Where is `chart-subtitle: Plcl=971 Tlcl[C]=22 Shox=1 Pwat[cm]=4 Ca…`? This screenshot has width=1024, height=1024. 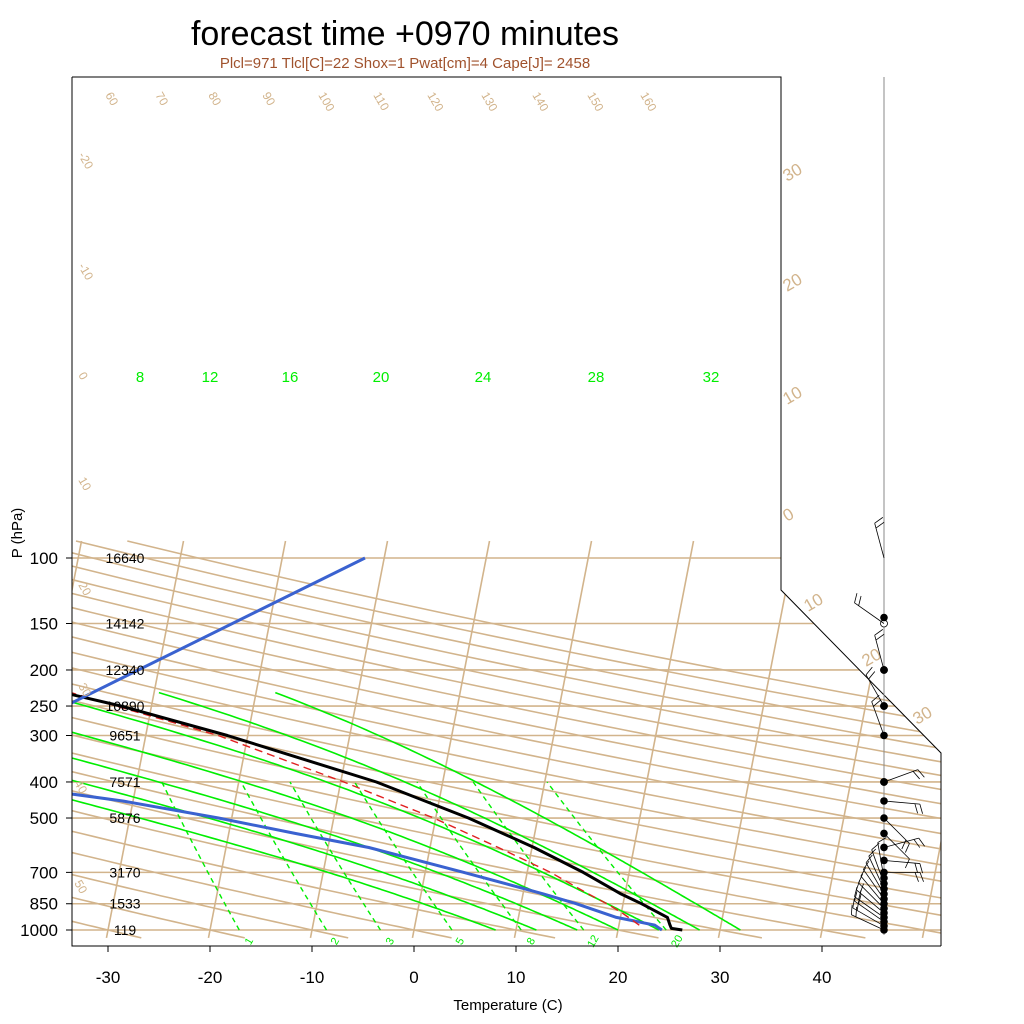
chart-subtitle: Plcl=971 Tlcl[C]=22 Shox=1 Pwat[cm]=4 Ca… is located at coordinates (405, 63).